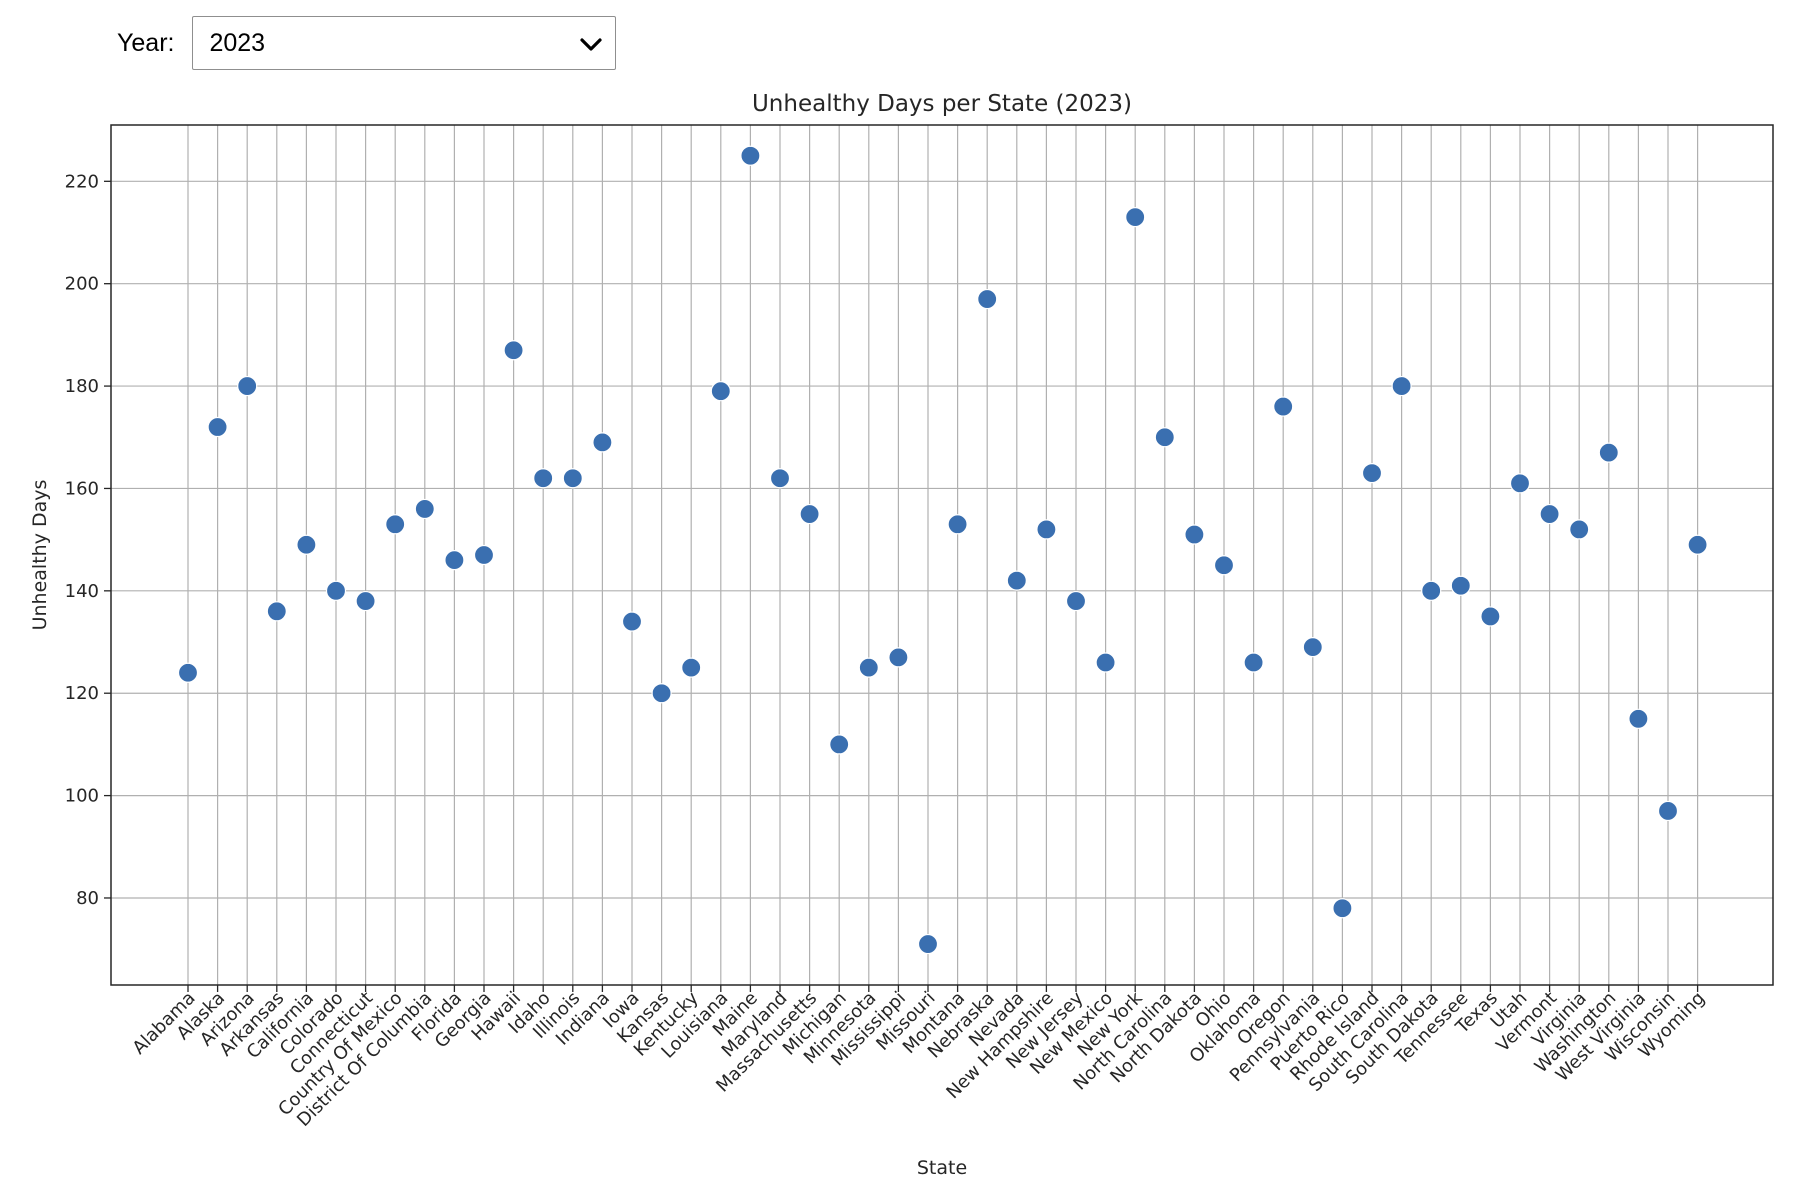 The height and width of the screenshot is (1188, 1794). I want to click on chart-title: Unhealthy Days per State (2023), so click(942, 104).